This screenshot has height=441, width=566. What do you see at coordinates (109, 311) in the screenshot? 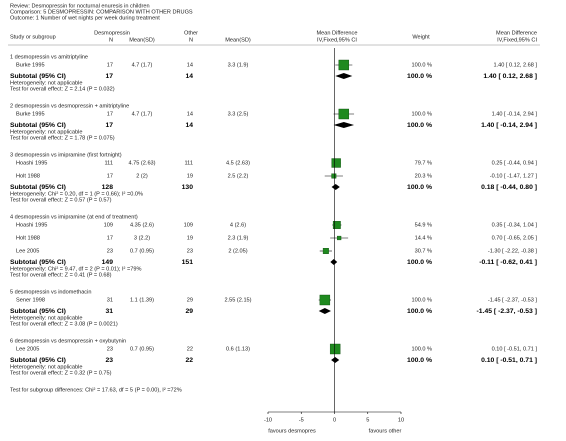
I see `subtotal-n1: 31` at bounding box center [109, 311].